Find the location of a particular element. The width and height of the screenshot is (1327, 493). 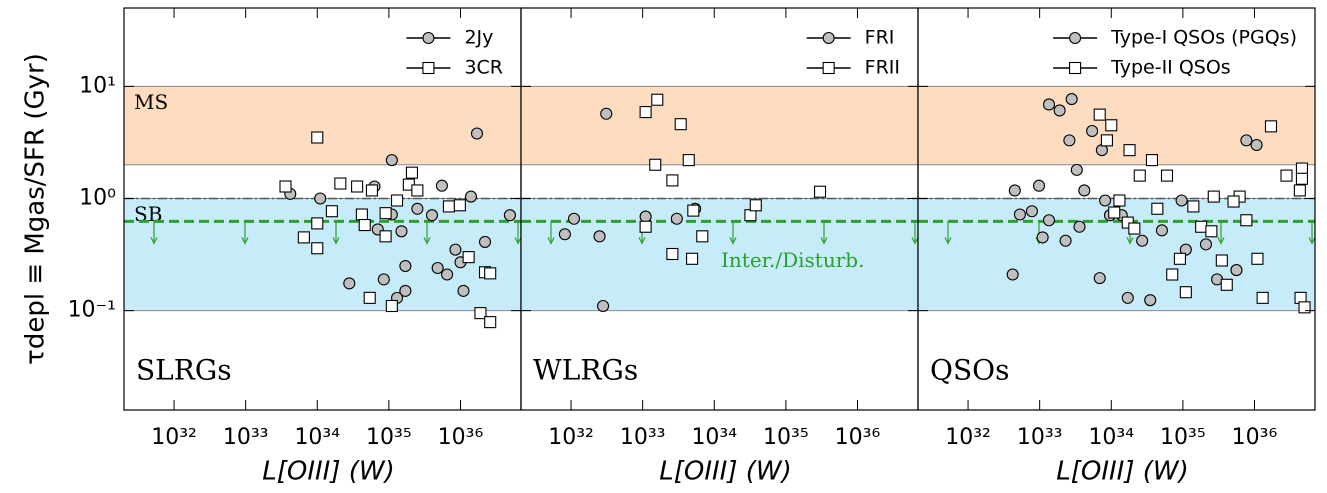

legend-label: Type-II QSOs is located at coordinates (1170, 68).